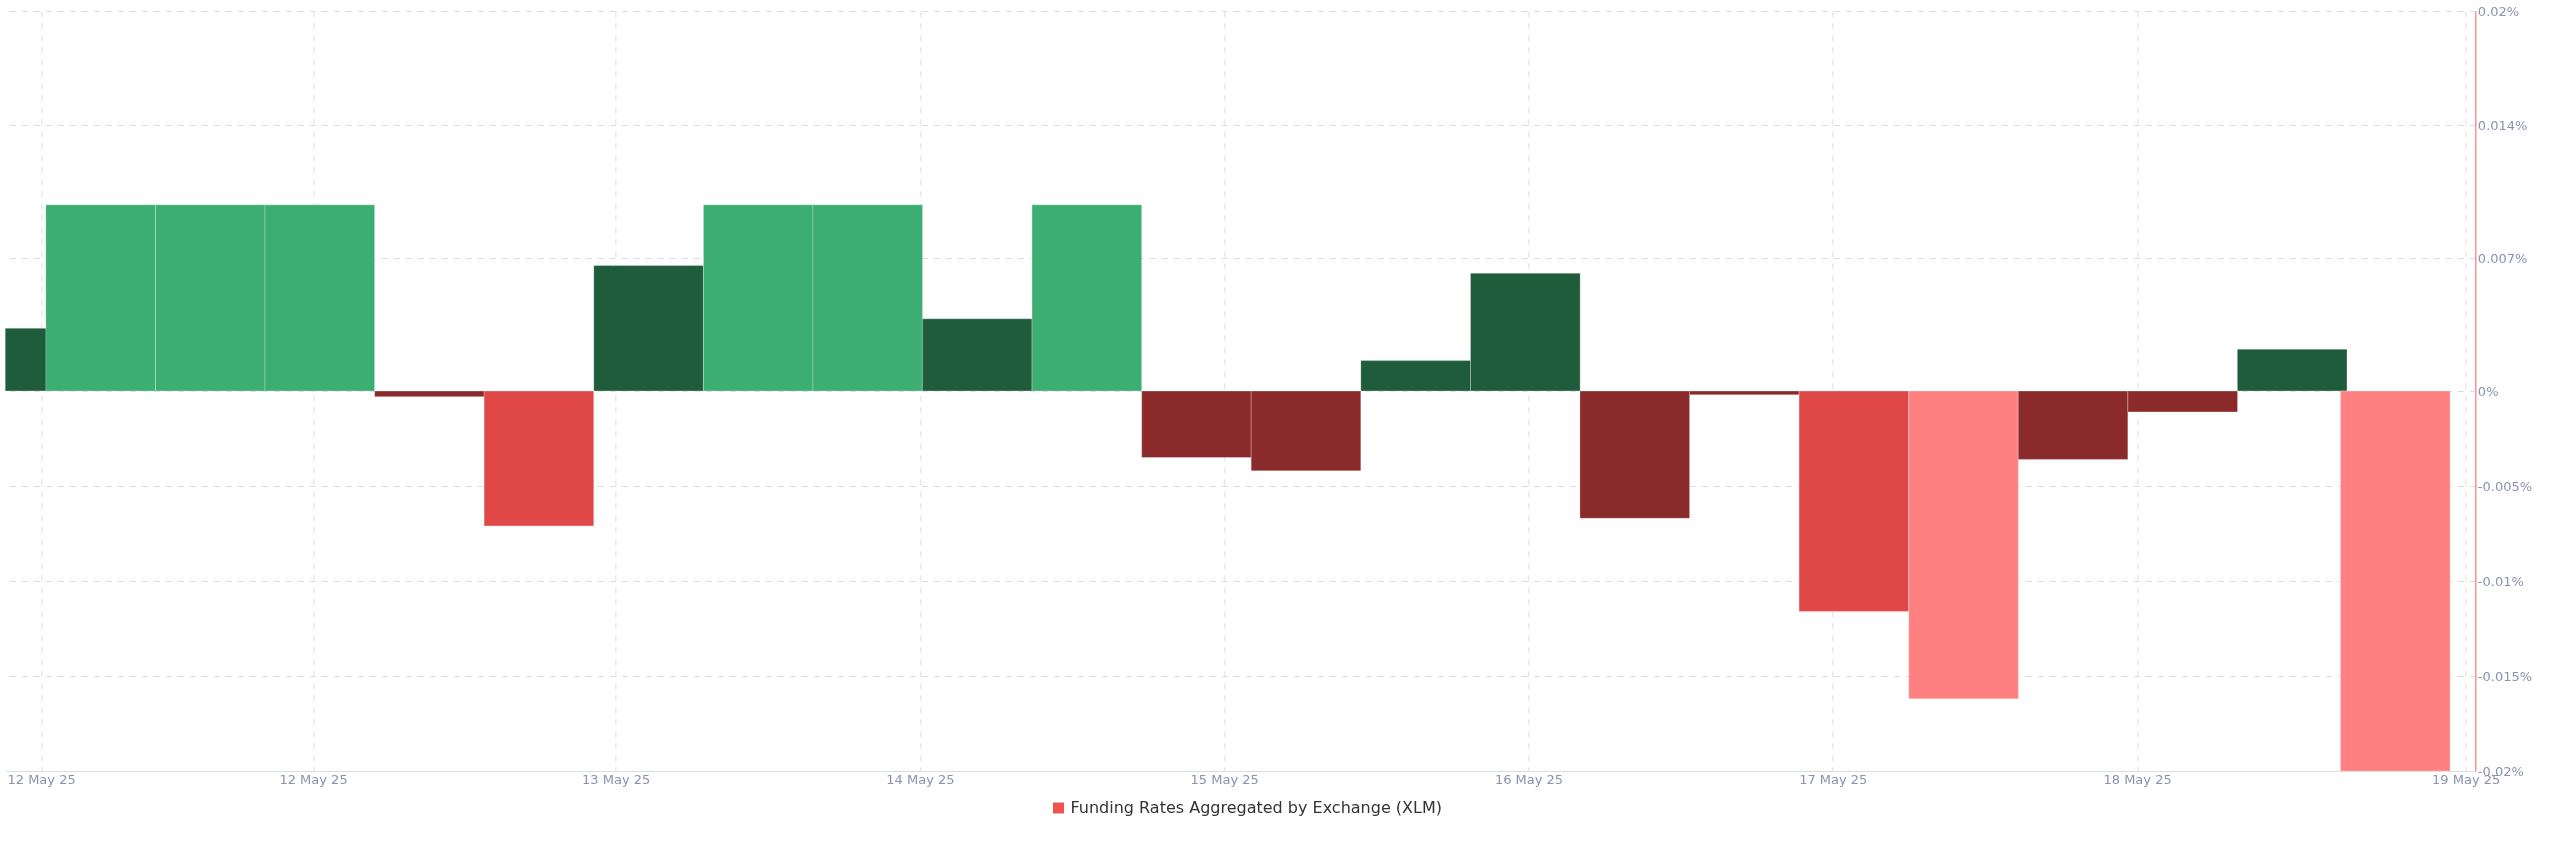 The height and width of the screenshot is (867, 2560). Describe the element at coordinates (2498, 11) in the screenshot. I see `y-tick-label: 0.02%` at that location.